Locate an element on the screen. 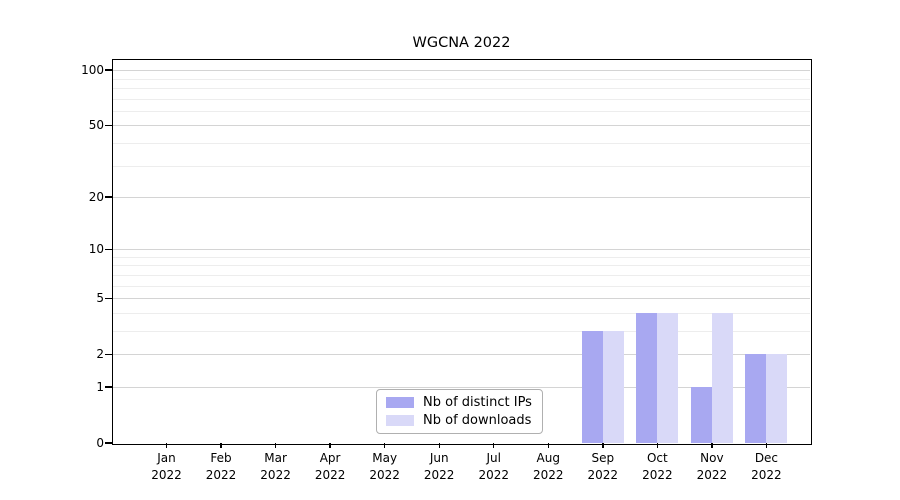 This screenshot has height=500, width=900. y-tick-label: 10 is located at coordinates (96, 249).